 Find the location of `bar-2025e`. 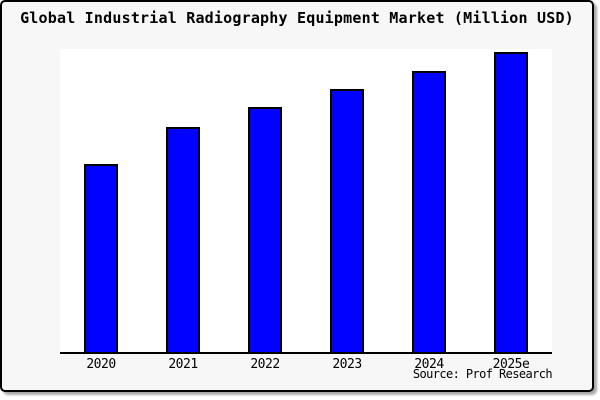

bar-2025e is located at coordinates (511, 202).